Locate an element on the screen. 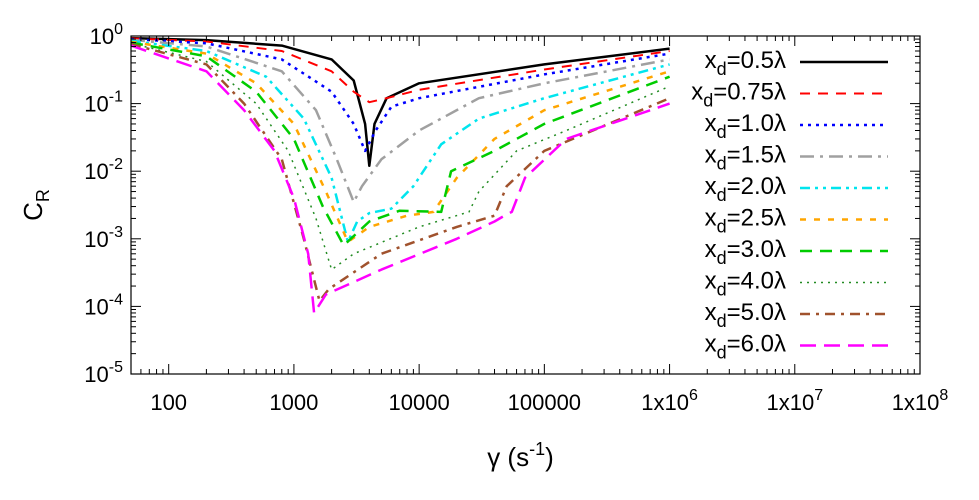  x-tick-label: 1000 is located at coordinates (293, 402).